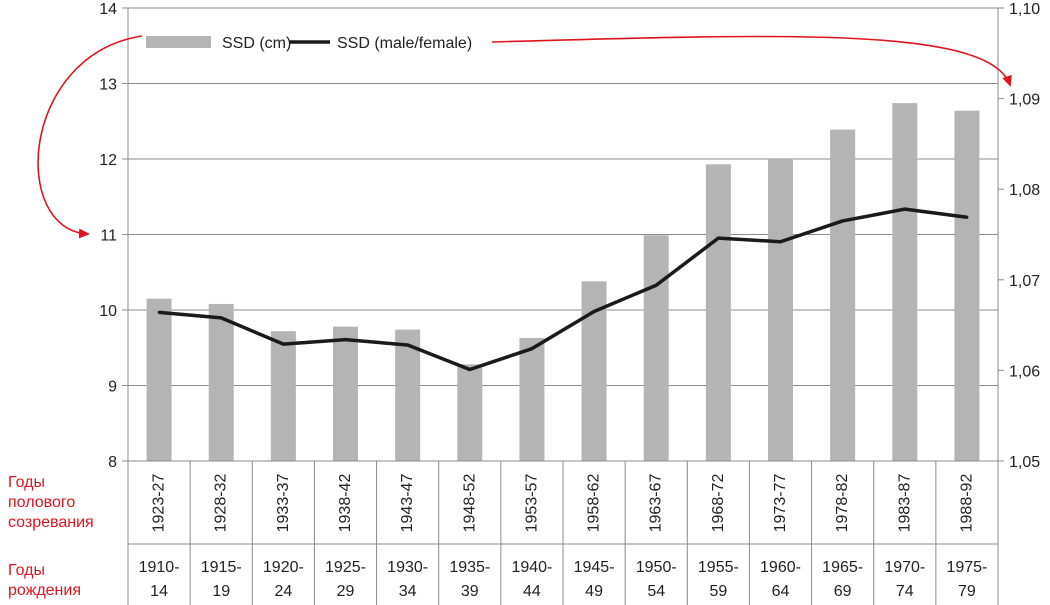 This screenshot has width=1050, height=605. What do you see at coordinates (1024, 190) in the screenshot?
I see `right-tick-label: 1,08` at bounding box center [1024, 190].